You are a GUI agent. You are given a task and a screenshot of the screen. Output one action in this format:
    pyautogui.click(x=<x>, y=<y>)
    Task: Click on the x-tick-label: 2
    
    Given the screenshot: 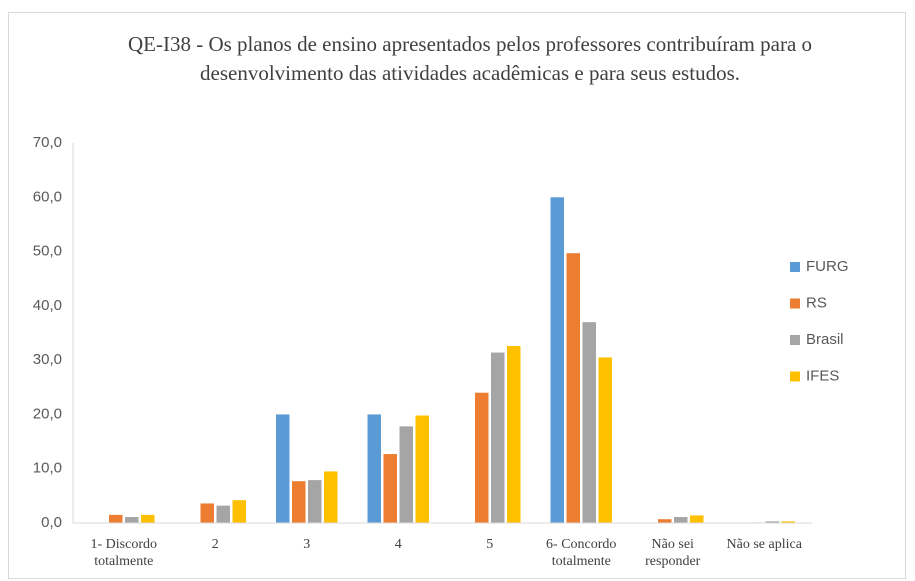 What is the action you would take?
    pyautogui.click(x=215, y=544)
    